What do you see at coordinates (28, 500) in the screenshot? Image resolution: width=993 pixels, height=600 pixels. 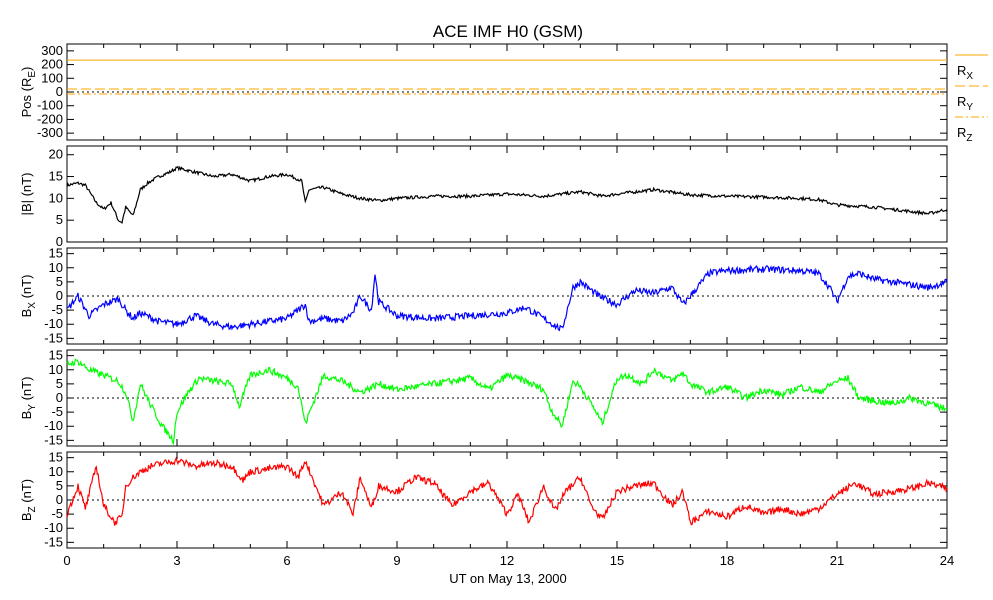 I see `y-axis-label: BZ (nT)` at bounding box center [28, 500].